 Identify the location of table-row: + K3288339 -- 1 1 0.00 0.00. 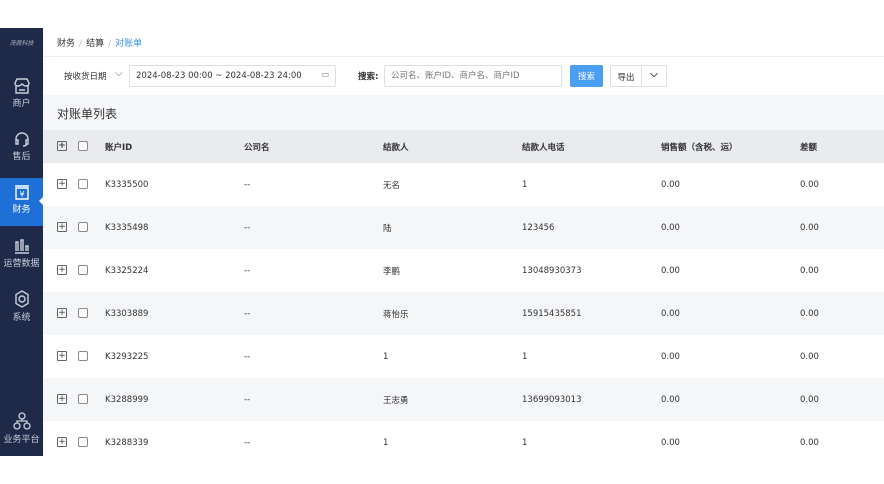
(463, 438).